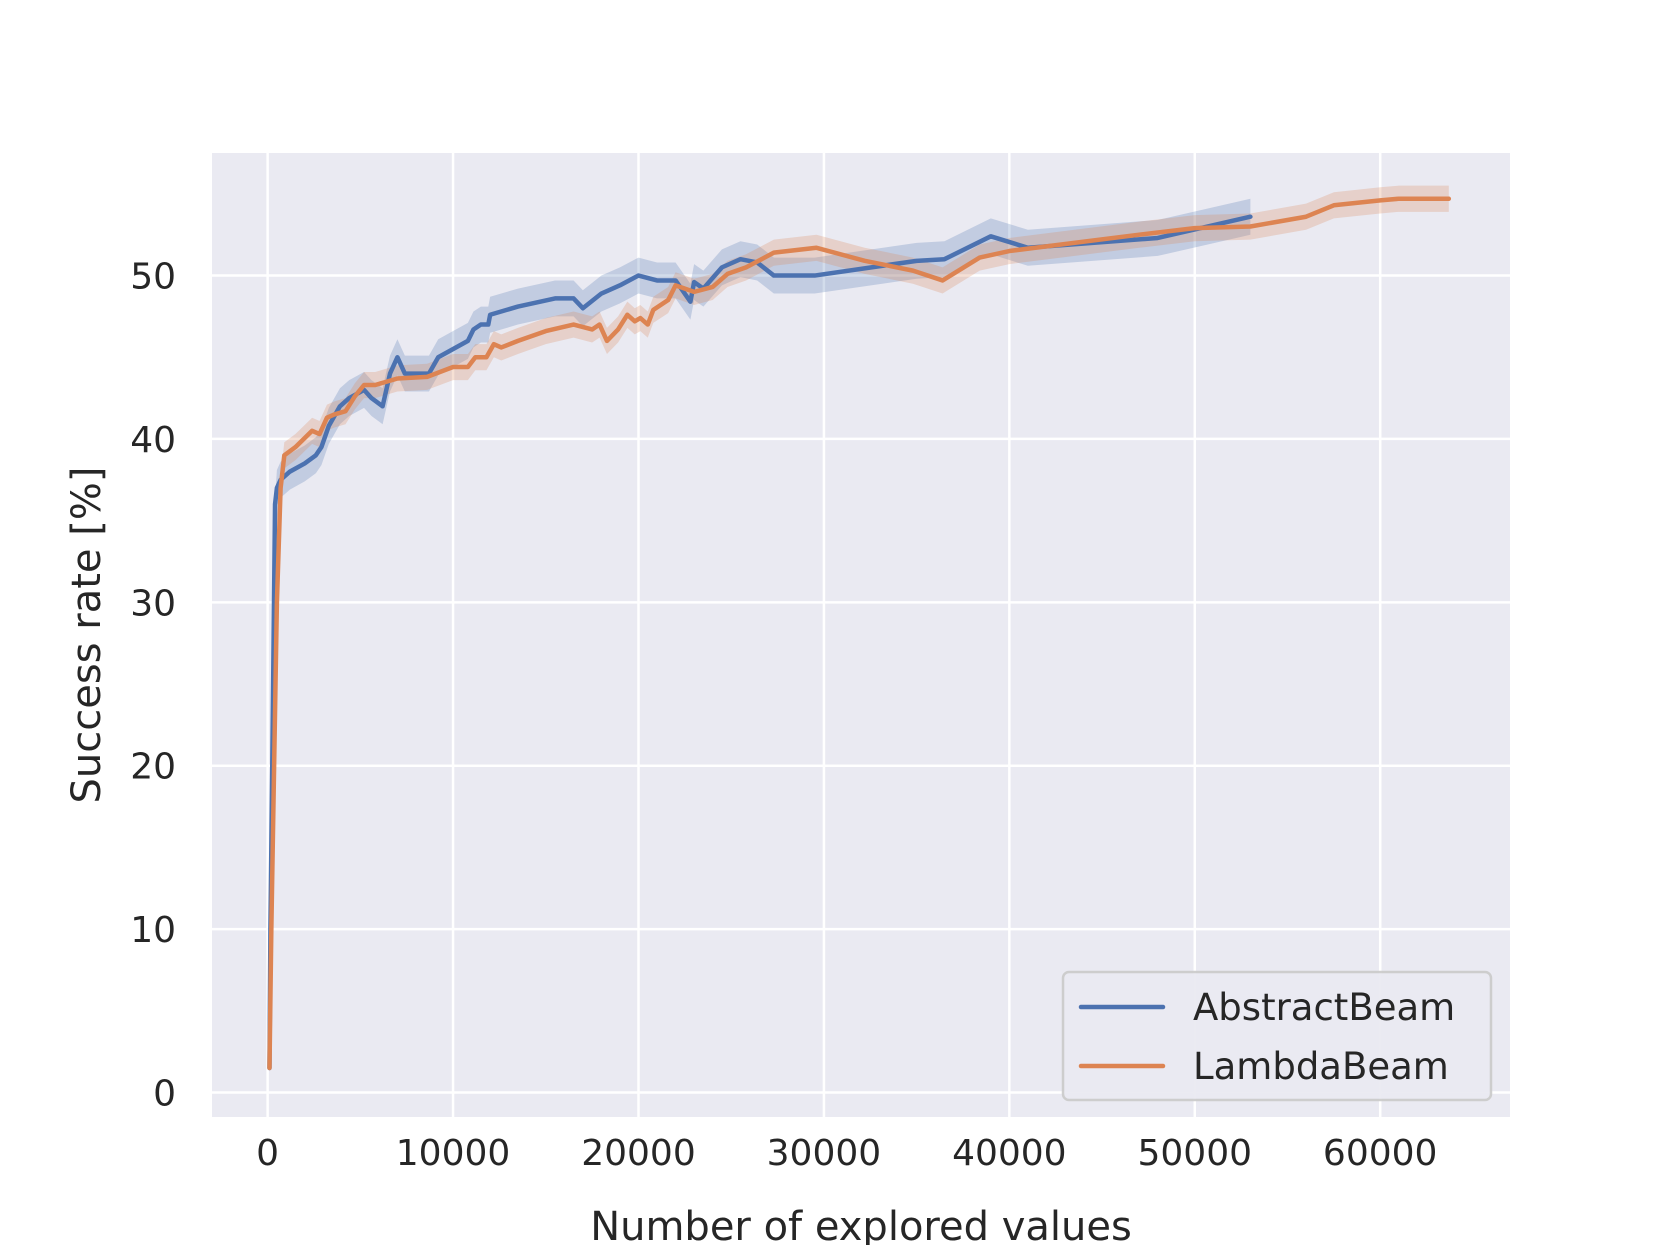 The image size is (1660, 1245). I want to click on y-axis-title: Success rate [%], so click(87, 635).